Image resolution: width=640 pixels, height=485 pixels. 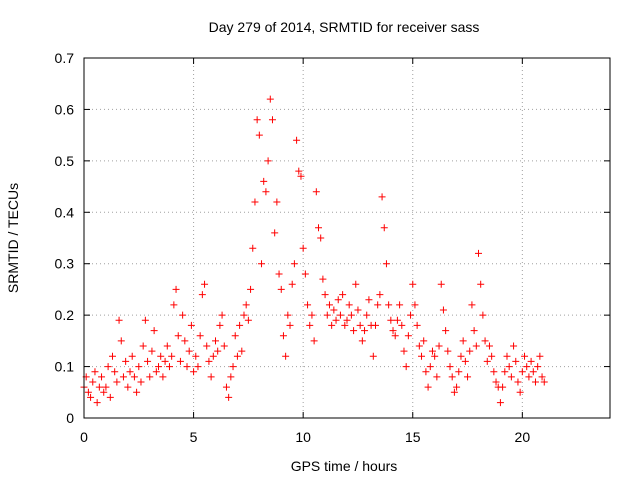 I want to click on x-tick-label: 0, so click(x=84, y=437).